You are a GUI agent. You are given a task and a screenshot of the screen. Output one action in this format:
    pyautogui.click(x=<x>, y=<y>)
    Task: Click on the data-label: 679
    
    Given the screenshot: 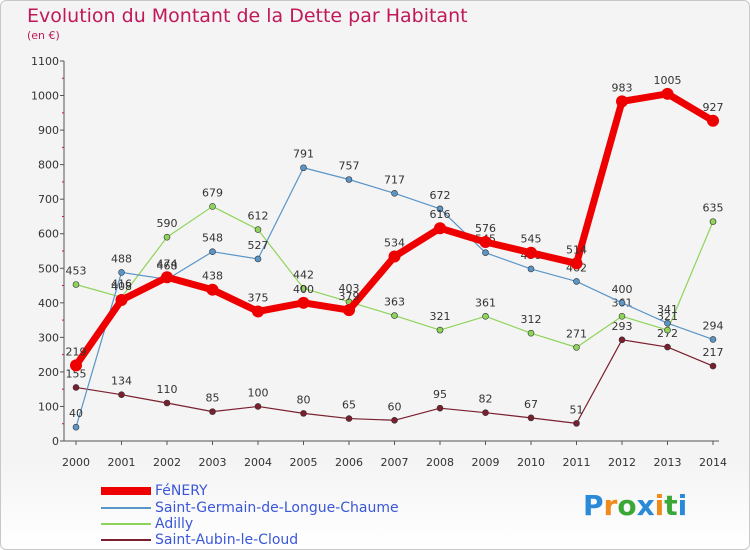 What is the action you would take?
    pyautogui.click(x=212, y=192)
    